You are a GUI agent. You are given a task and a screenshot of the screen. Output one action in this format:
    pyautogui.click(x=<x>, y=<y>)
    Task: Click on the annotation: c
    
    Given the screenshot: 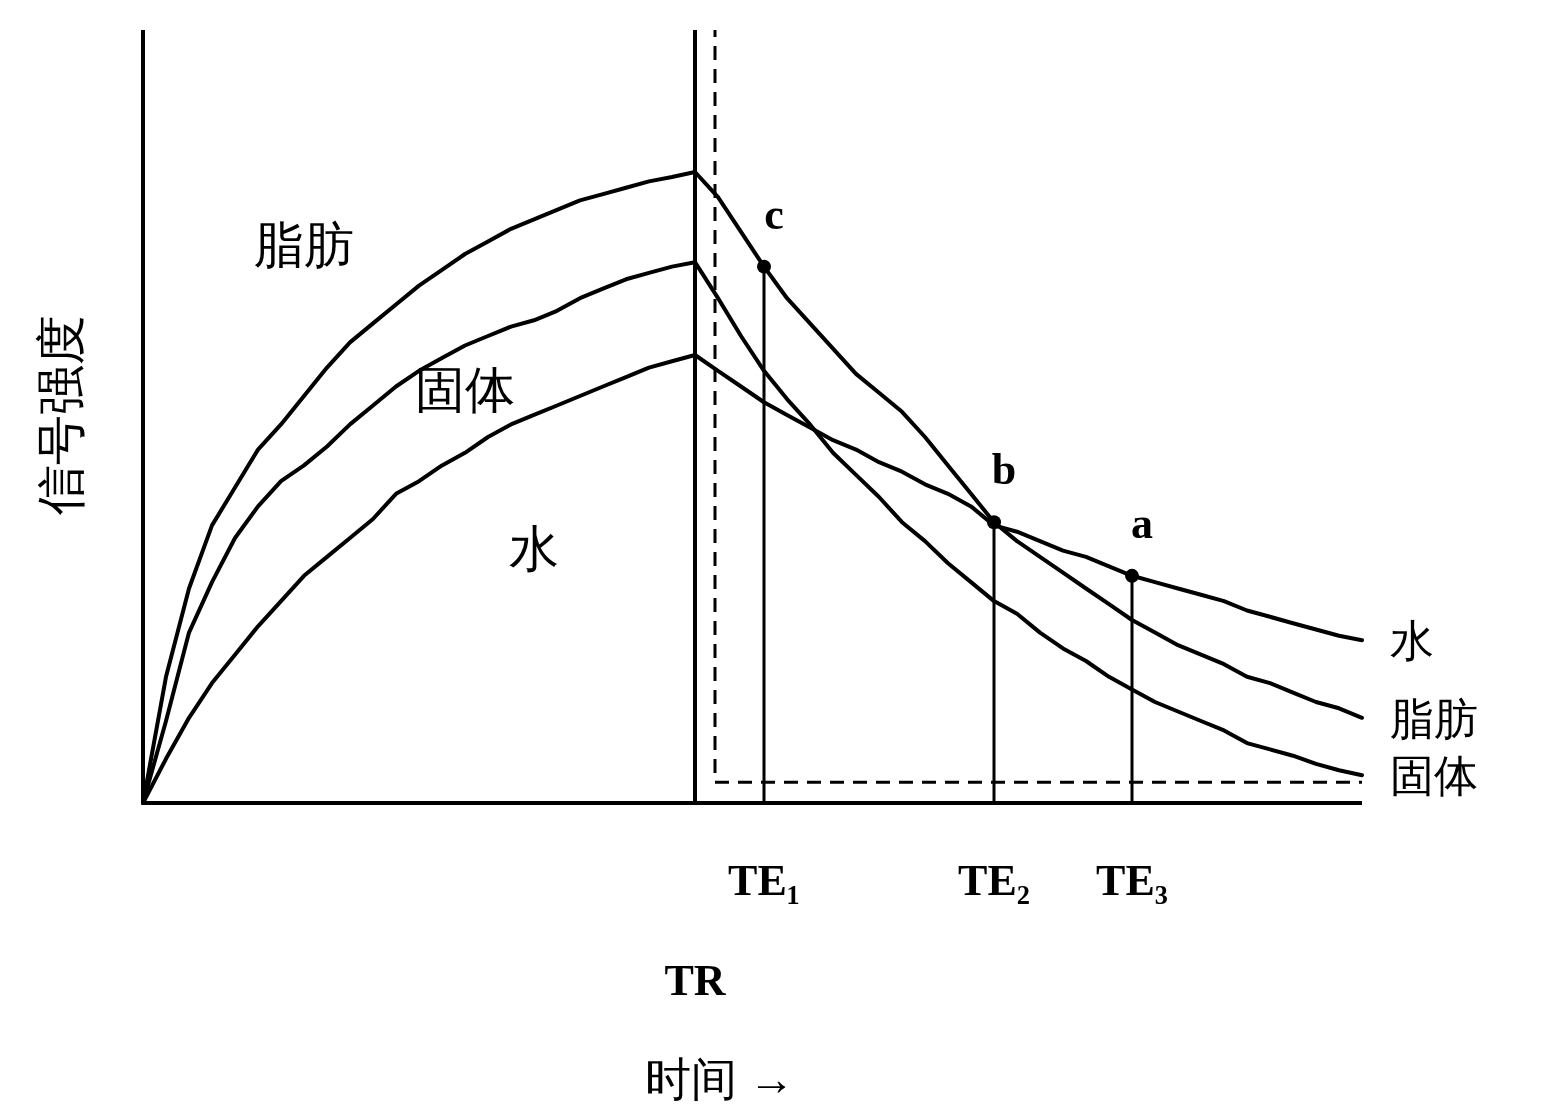 What is the action you would take?
    pyautogui.click(x=774, y=214)
    